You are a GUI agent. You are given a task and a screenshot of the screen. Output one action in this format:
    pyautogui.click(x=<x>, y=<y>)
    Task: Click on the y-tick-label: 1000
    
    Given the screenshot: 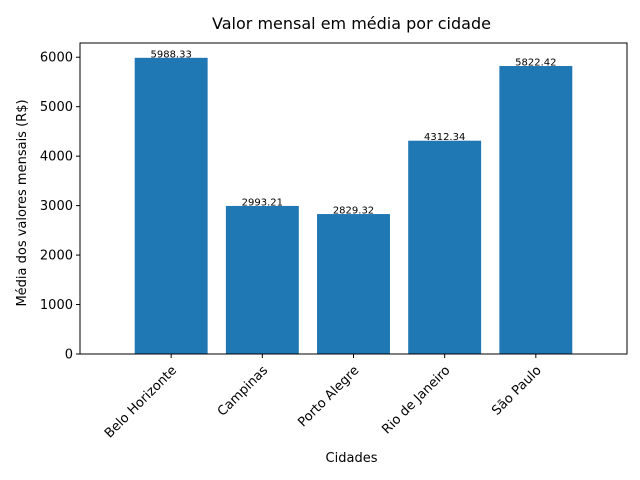 What is the action you would take?
    pyautogui.click(x=56, y=305)
    